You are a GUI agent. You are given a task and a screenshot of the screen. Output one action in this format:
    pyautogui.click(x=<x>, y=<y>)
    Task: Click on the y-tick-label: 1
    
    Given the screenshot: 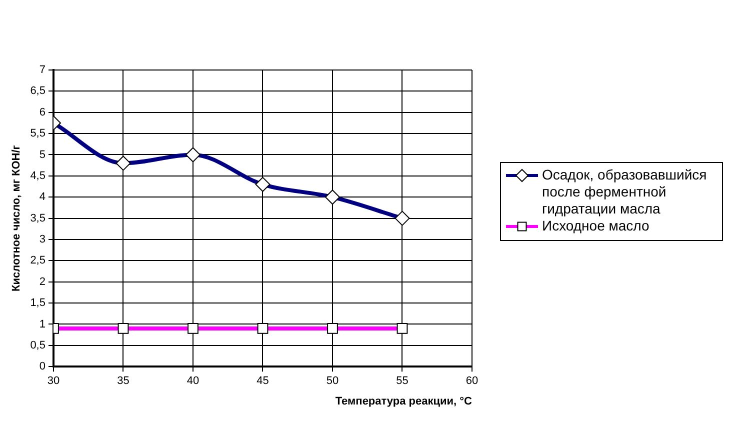 What is the action you would take?
    pyautogui.click(x=42, y=324)
    